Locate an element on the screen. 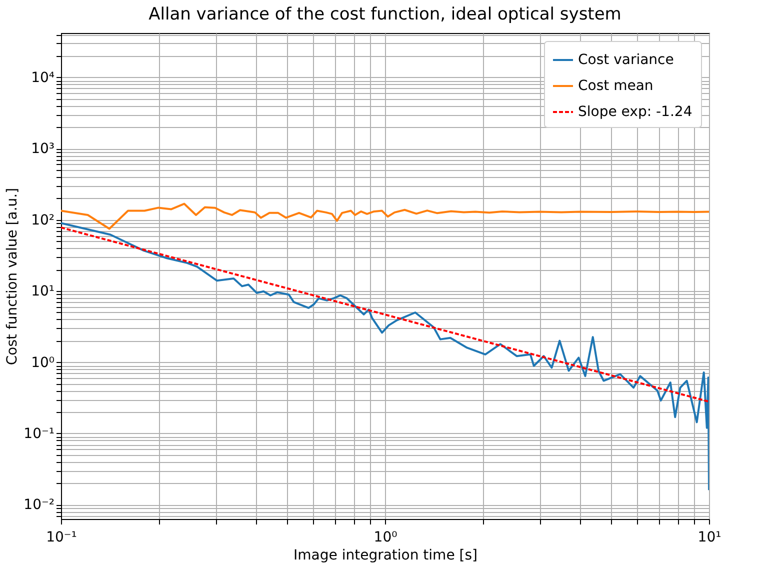 This screenshot has width=758, height=588. y-tick-label: 10¹ is located at coordinates (42, 292).